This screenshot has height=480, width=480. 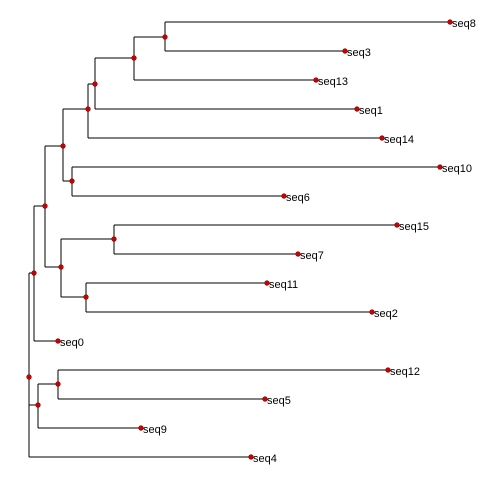 What do you see at coordinates (265, 459) in the screenshot?
I see `tip-label: seq4` at bounding box center [265, 459].